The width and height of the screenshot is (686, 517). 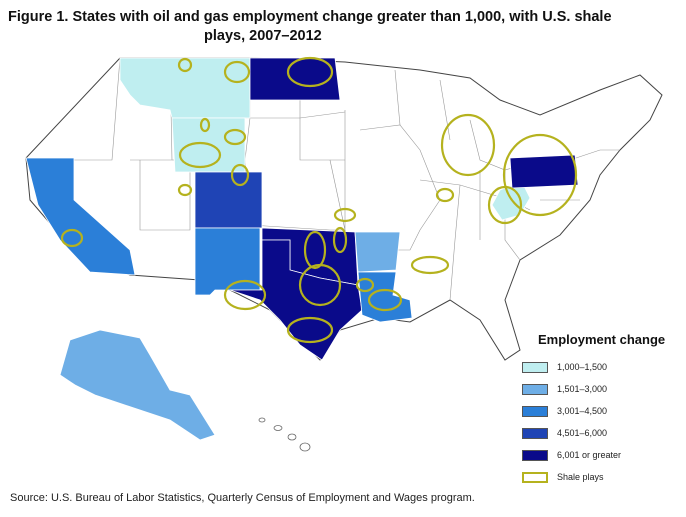 What do you see at coordinates (582, 433) in the screenshot?
I see `legend-label: 4,501–6,000` at bounding box center [582, 433].